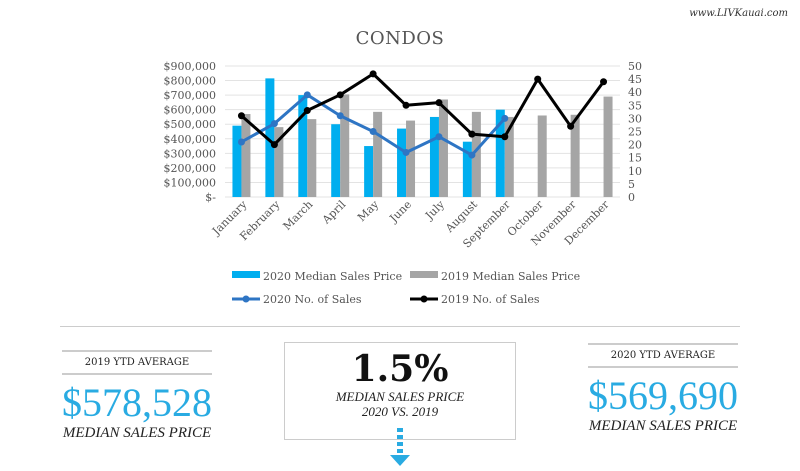 The height and width of the screenshot is (471, 800). What do you see at coordinates (663, 395) in the screenshot?
I see `ytd-2020-value: $569,690` at bounding box center [663, 395].